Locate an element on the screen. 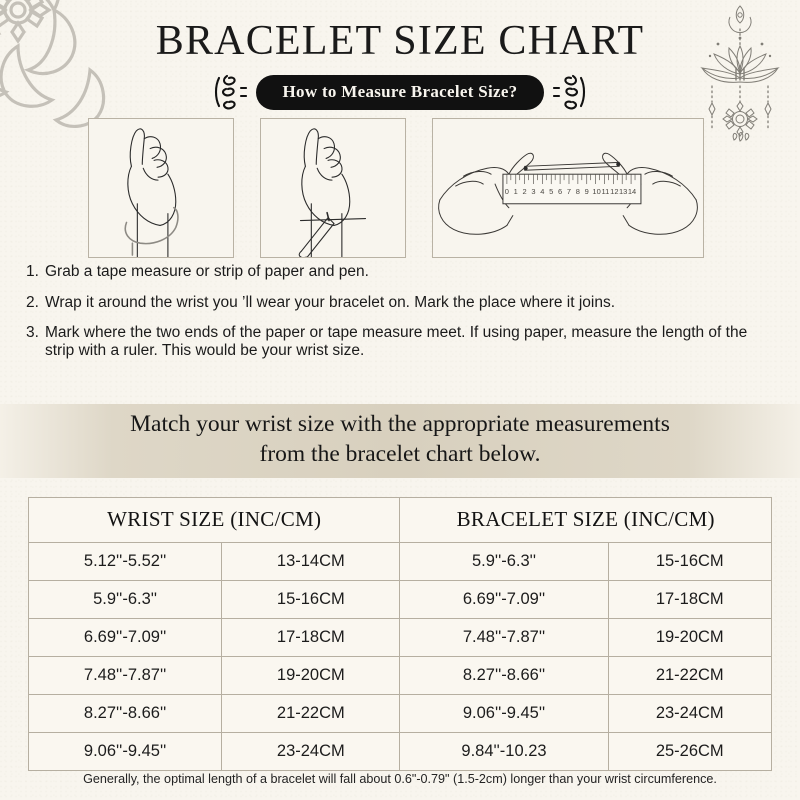 The height and width of the screenshot is (800, 800). cell-bracelet-cm: 17-18CM is located at coordinates (690, 599).